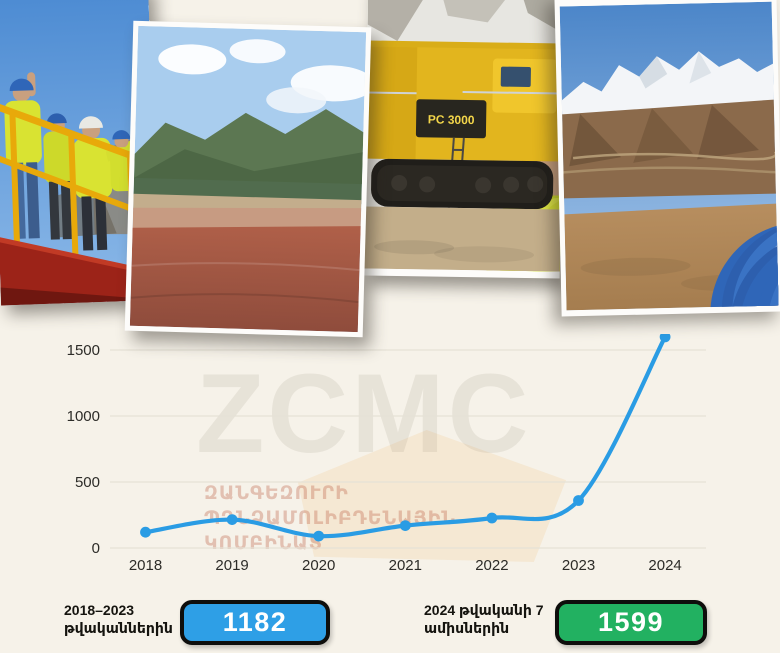 Image resolution: width=780 pixels, height=653 pixels. I want to click on stat-label-2024: 2024 թվականի 7 ամիսներին, so click(484, 619).